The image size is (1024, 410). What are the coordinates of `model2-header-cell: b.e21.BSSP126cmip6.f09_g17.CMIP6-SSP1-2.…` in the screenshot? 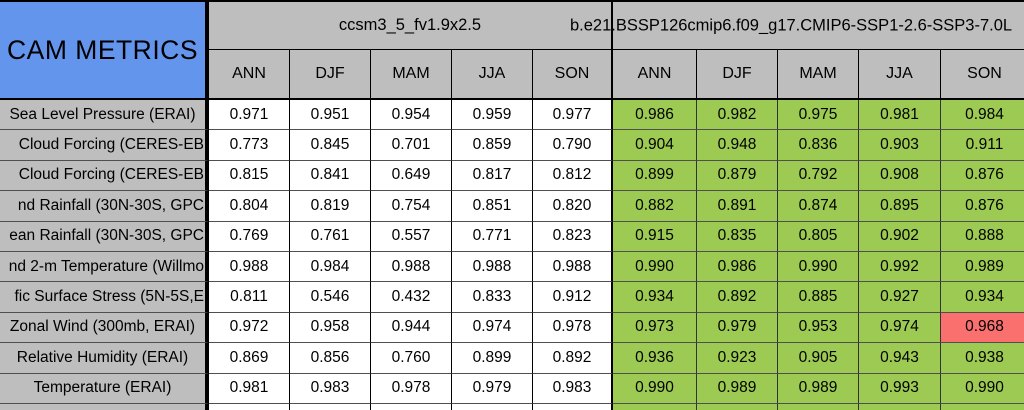 It's located at (797, 26).